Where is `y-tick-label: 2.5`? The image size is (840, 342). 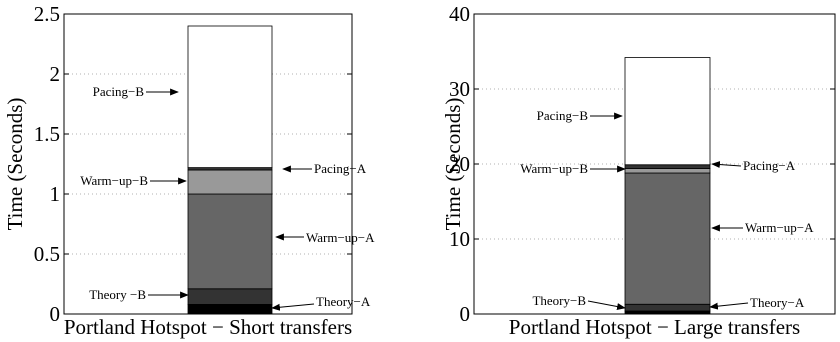
y-tick-label: 2.5 is located at coordinates (47, 14).